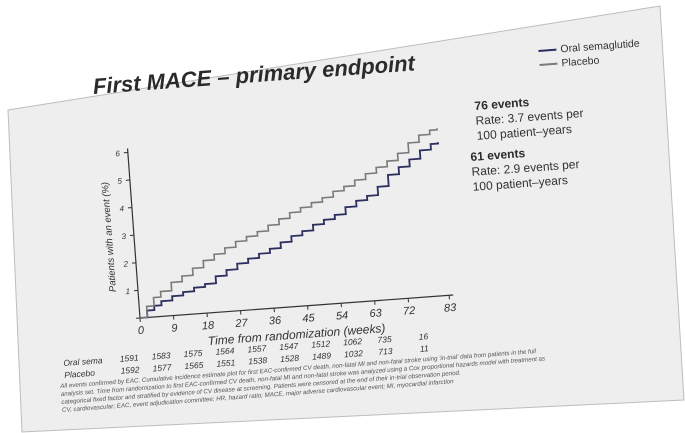  What do you see at coordinates (241, 323) in the screenshot?
I see `x-tick-label: 27` at bounding box center [241, 323].